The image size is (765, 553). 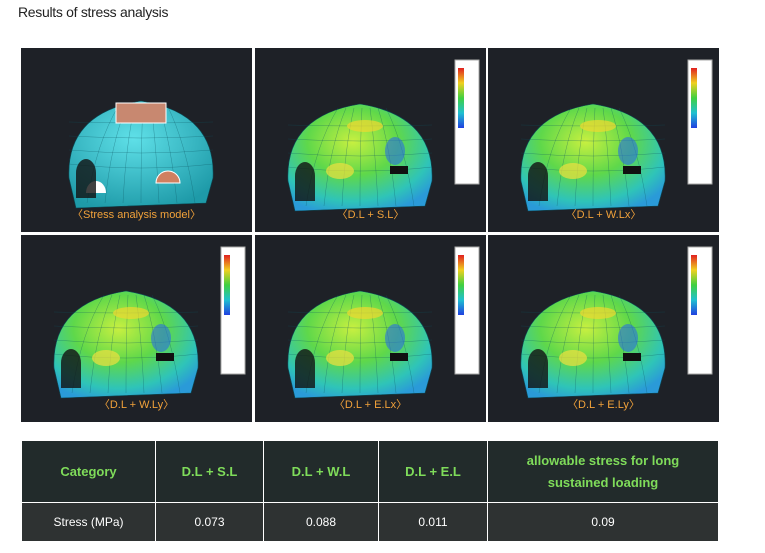 I want to click on caption: 〈D.L + W.Lx〉, so click(x=603, y=215).